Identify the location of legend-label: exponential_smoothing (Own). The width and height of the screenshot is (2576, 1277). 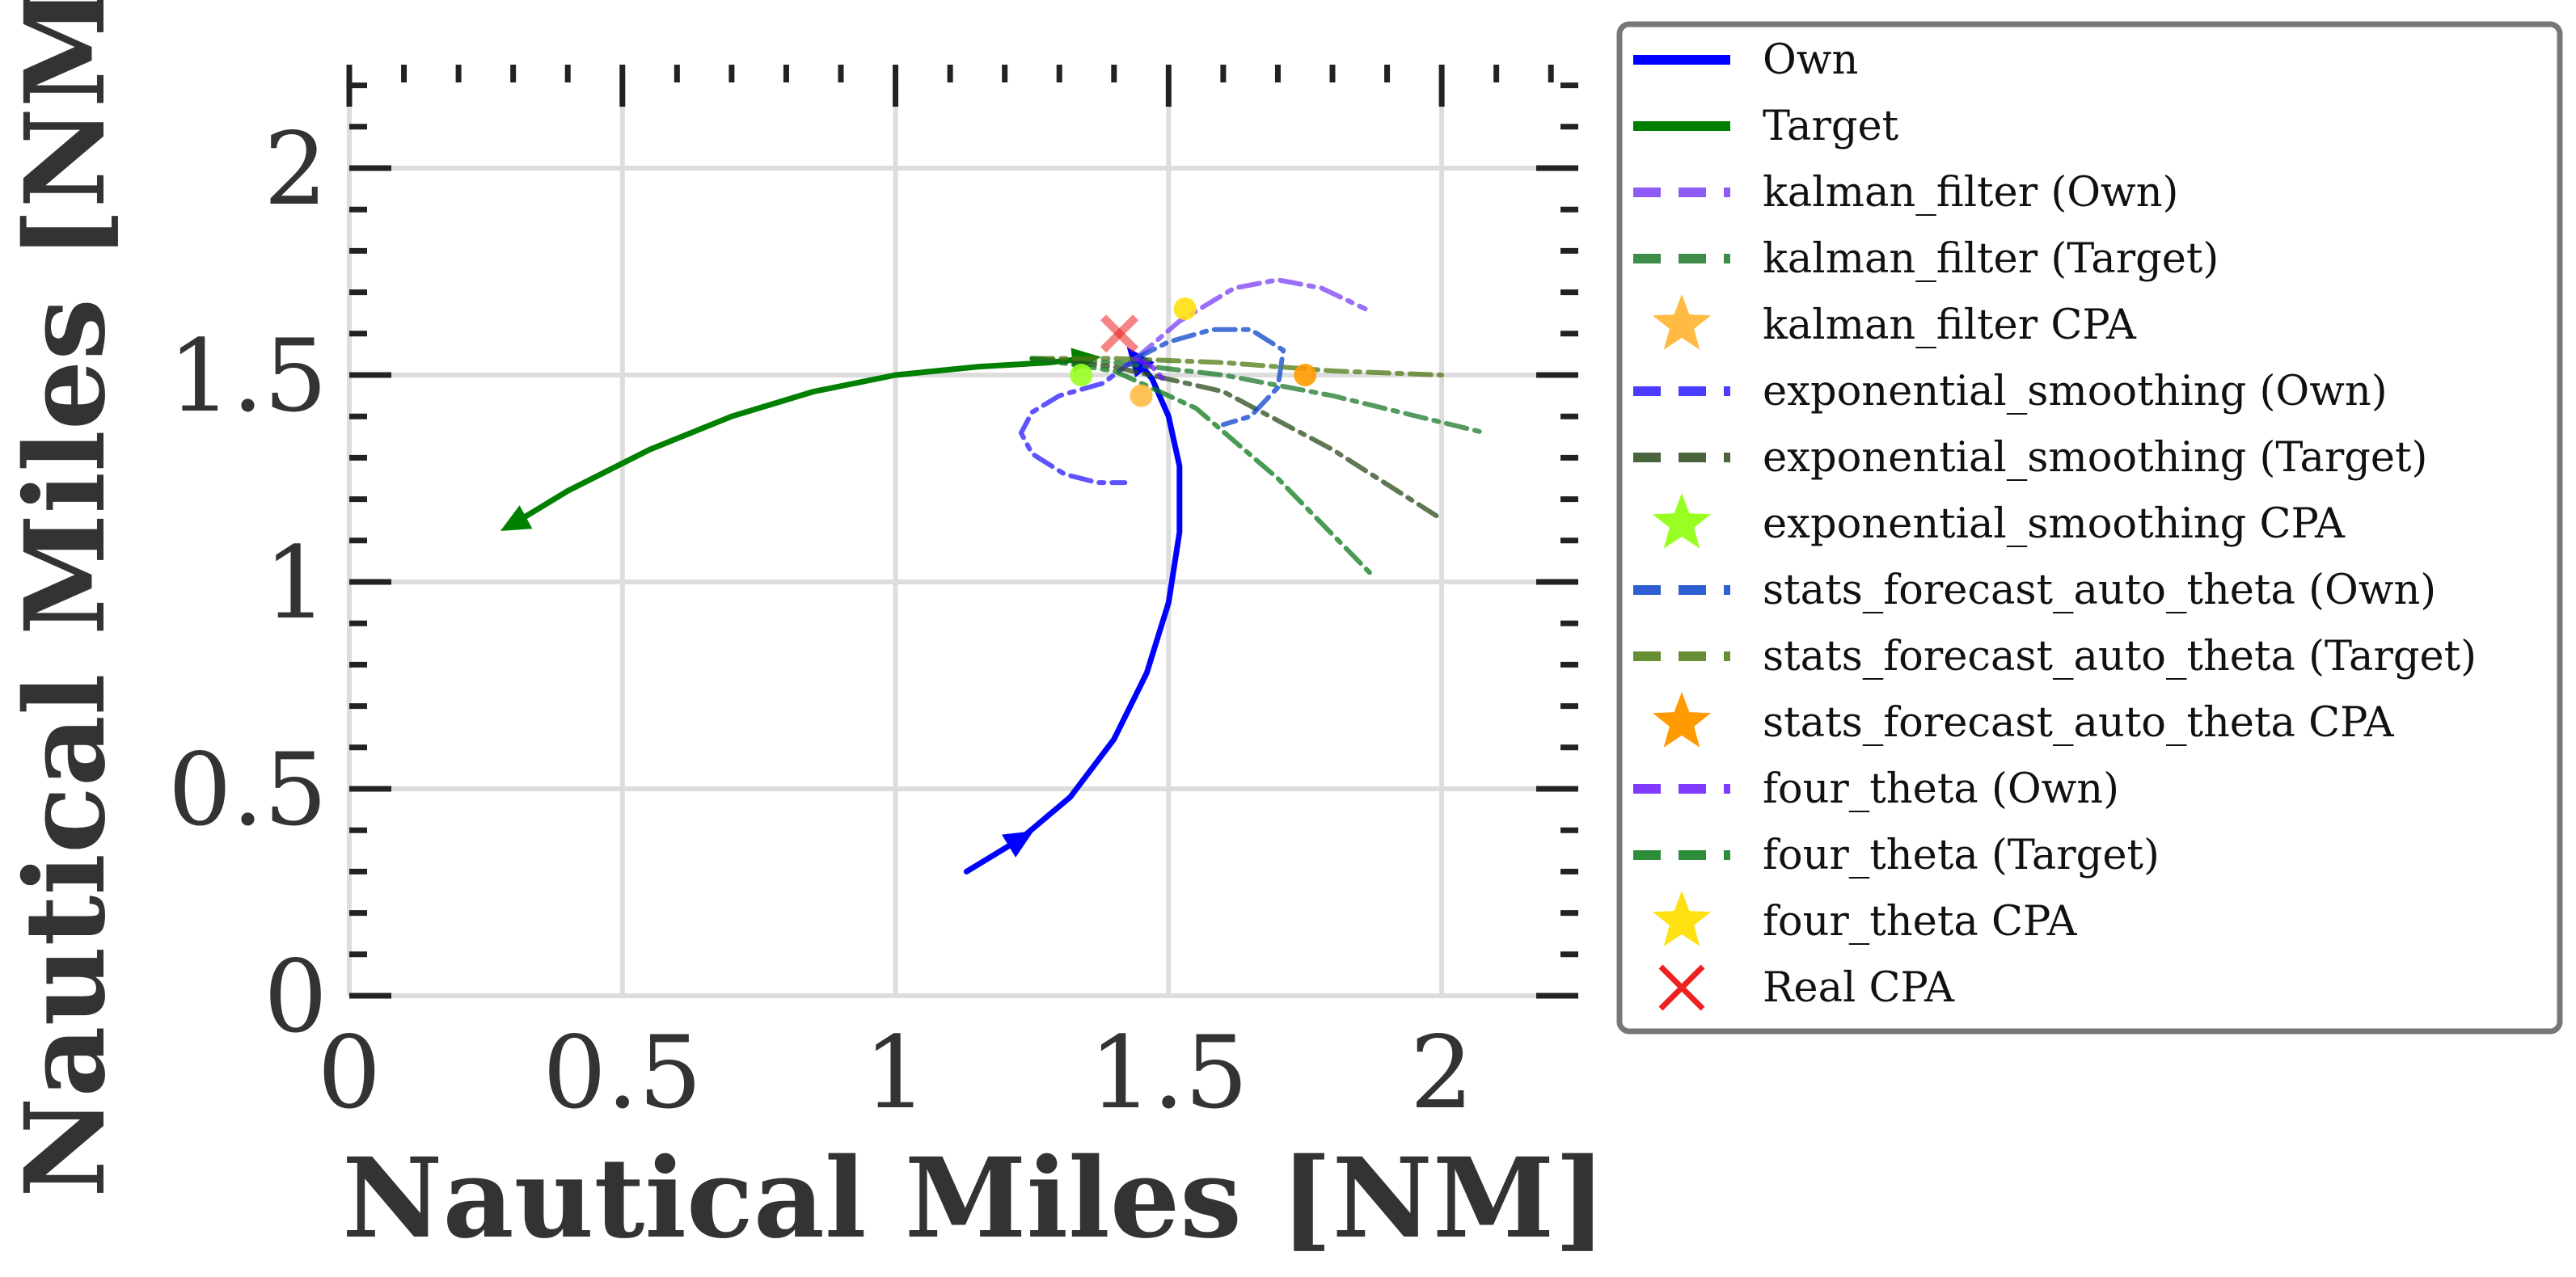
(2075, 392).